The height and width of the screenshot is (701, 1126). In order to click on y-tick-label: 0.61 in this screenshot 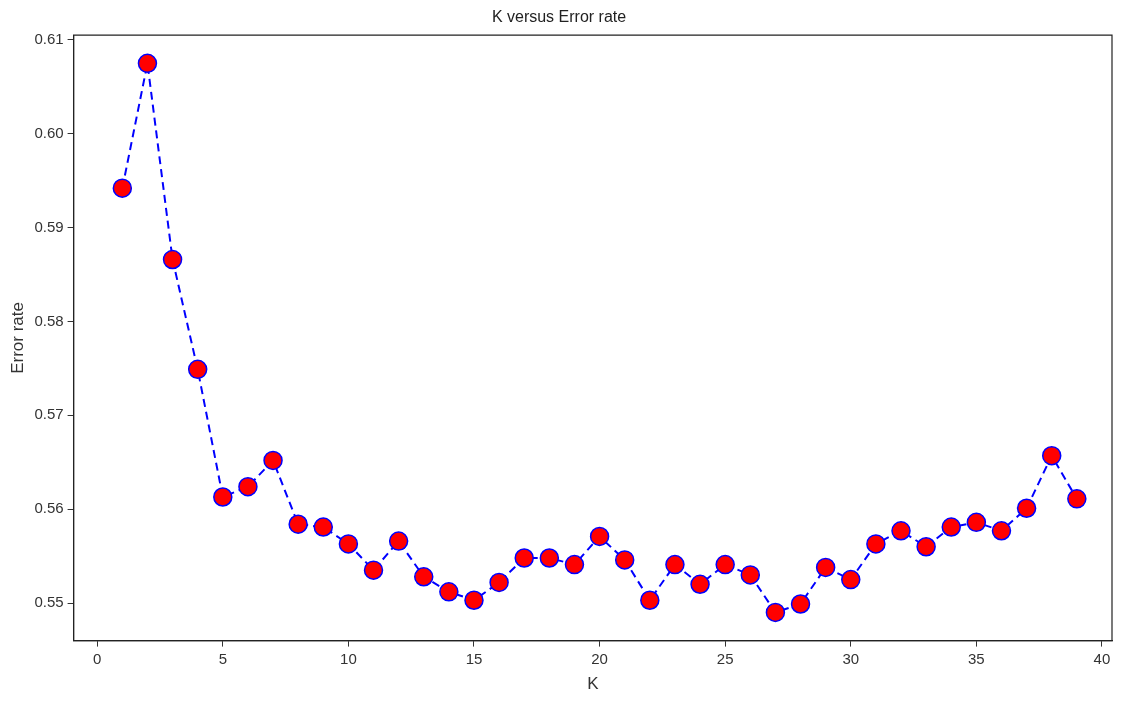, I will do `click(49, 39)`.